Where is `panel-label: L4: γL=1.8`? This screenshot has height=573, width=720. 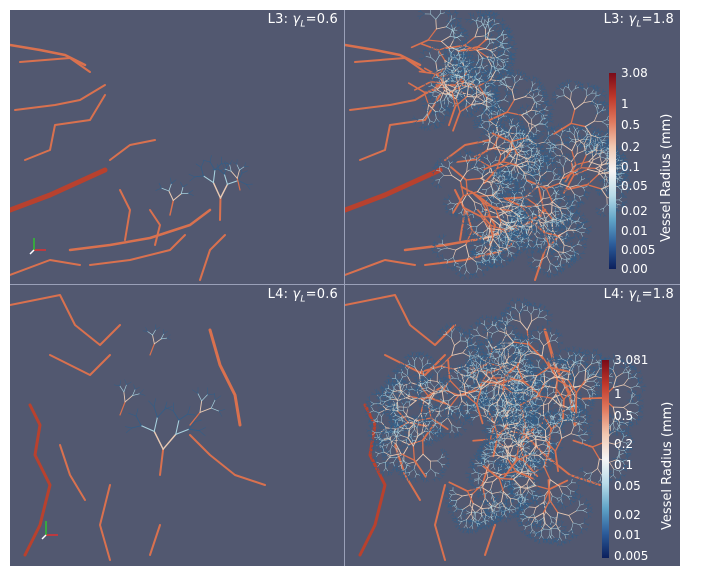
panel-label: L4: γL=1.8 is located at coordinates (638, 296).